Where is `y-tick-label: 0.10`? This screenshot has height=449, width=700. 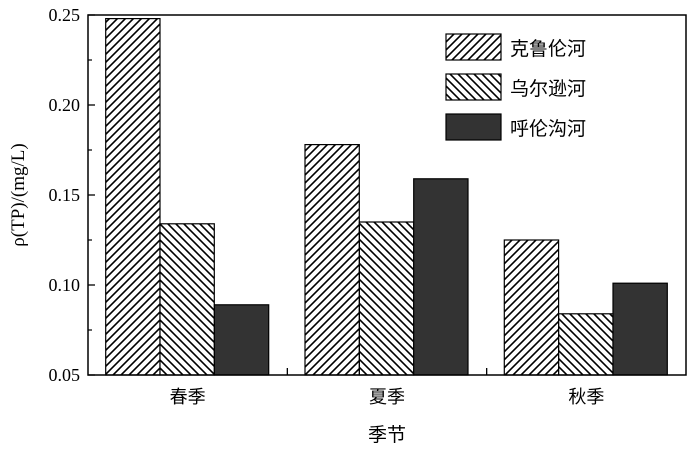
y-tick-label: 0.10 is located at coordinates (65, 285).